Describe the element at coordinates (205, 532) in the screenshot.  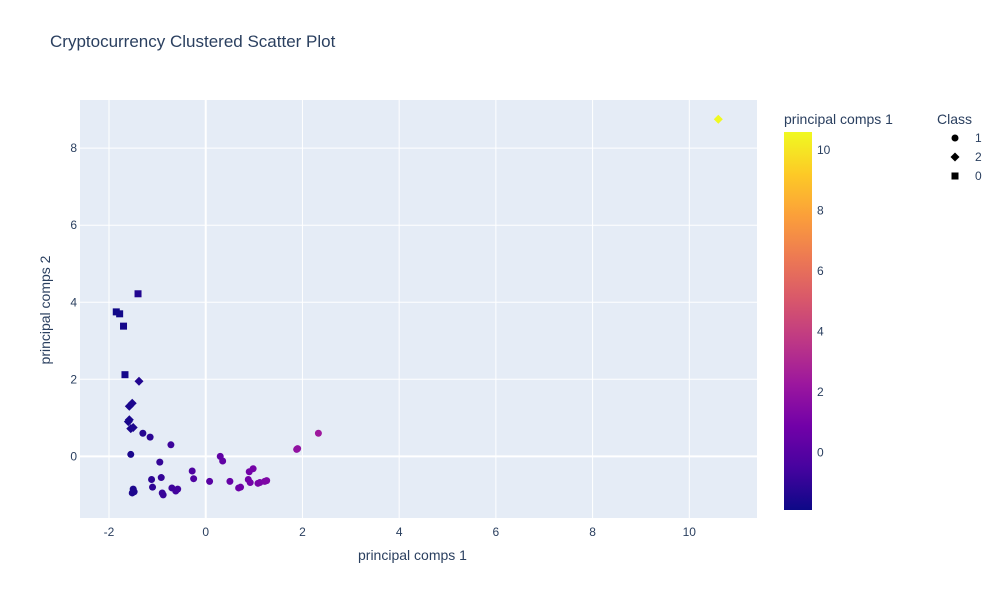
I see `x-tick-label: 0` at that location.